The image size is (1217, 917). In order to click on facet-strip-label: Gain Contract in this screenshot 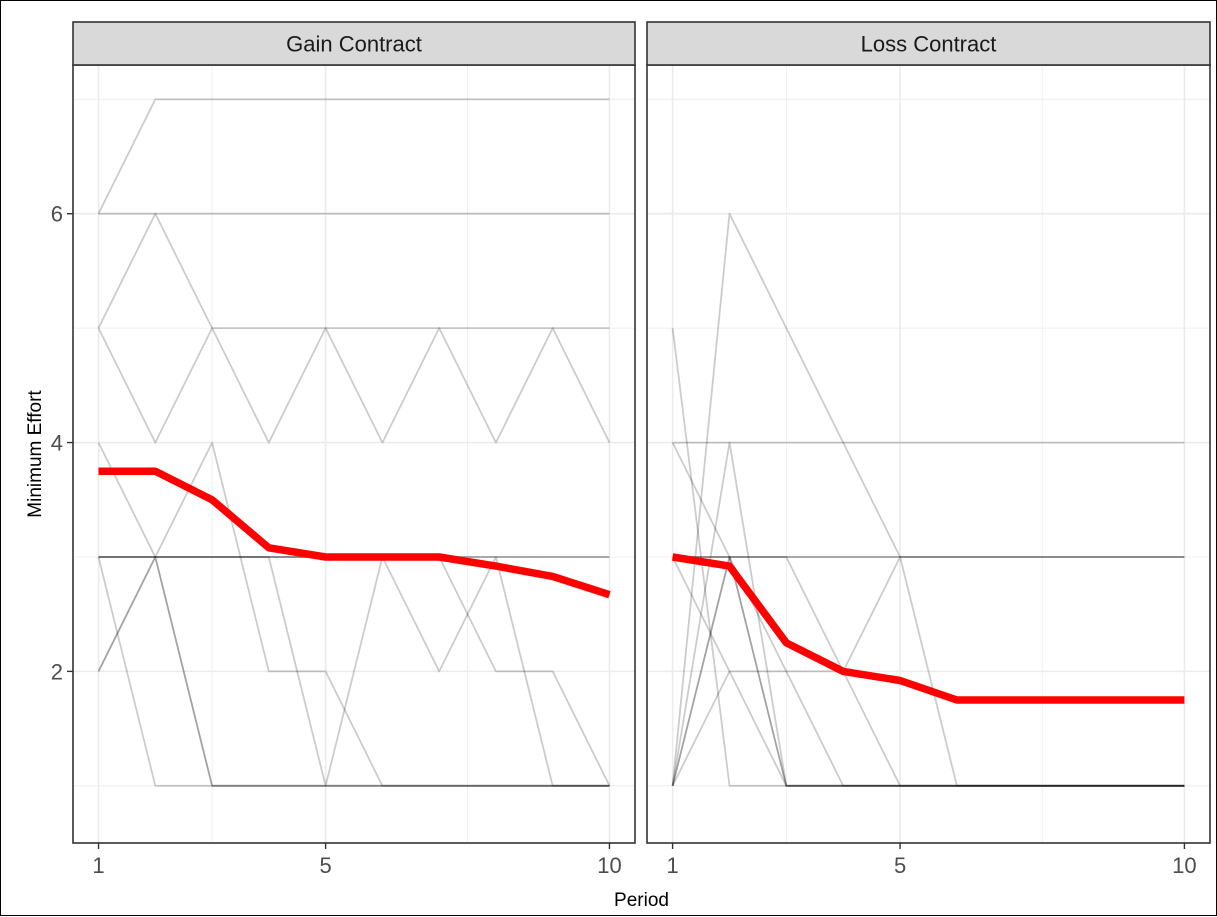, I will do `click(354, 44)`.